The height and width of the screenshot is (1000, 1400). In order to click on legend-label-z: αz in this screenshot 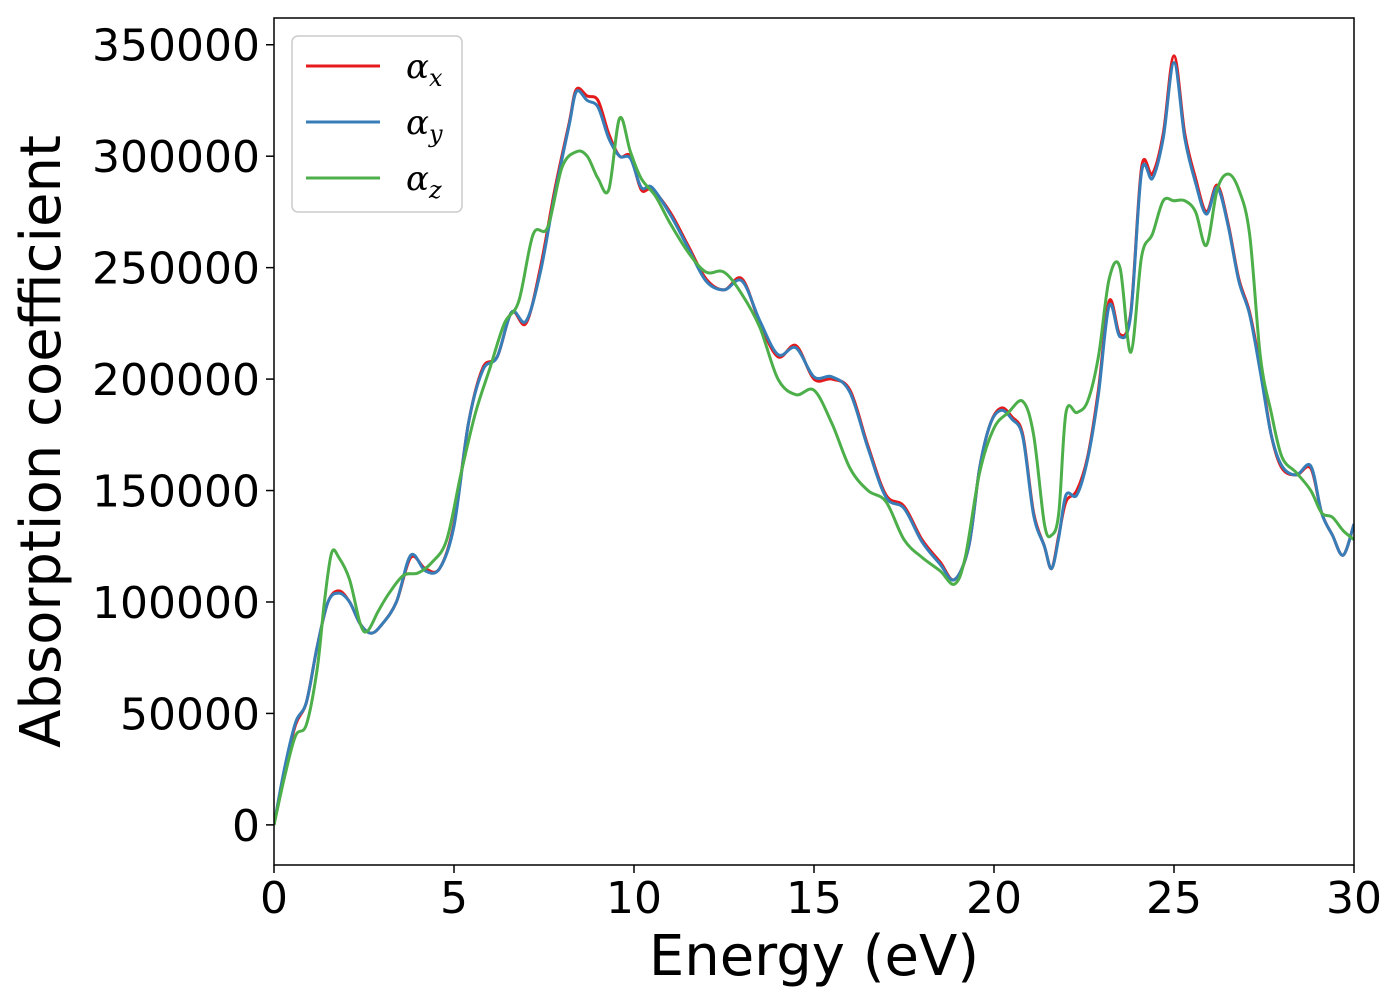, I will do `click(424, 181)`.